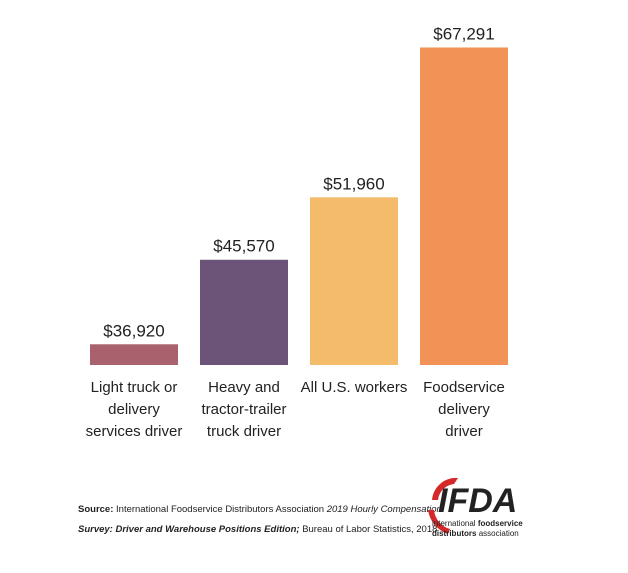  Describe the element at coordinates (369, 529) in the screenshot. I see `source-text: Bureau of Labor Statistics, 2018` at that location.